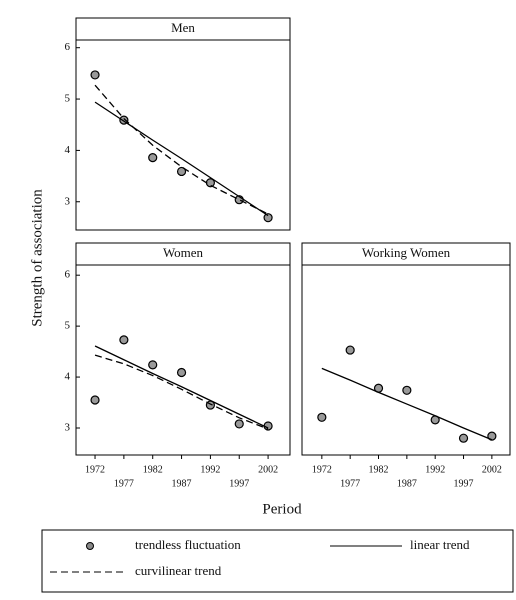 The height and width of the screenshot is (600, 516). What do you see at coordinates (90, 546) in the screenshot?
I see `legend-marker` at bounding box center [90, 546].